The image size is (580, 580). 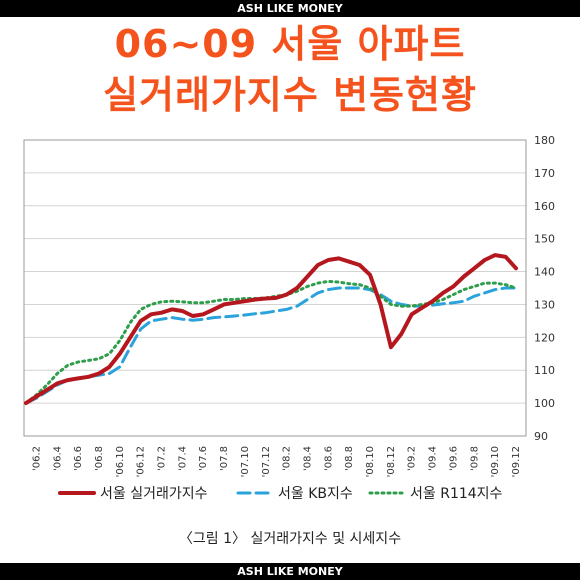 What do you see at coordinates (544, 206) in the screenshot?
I see `y-tick-label: 160` at bounding box center [544, 206].